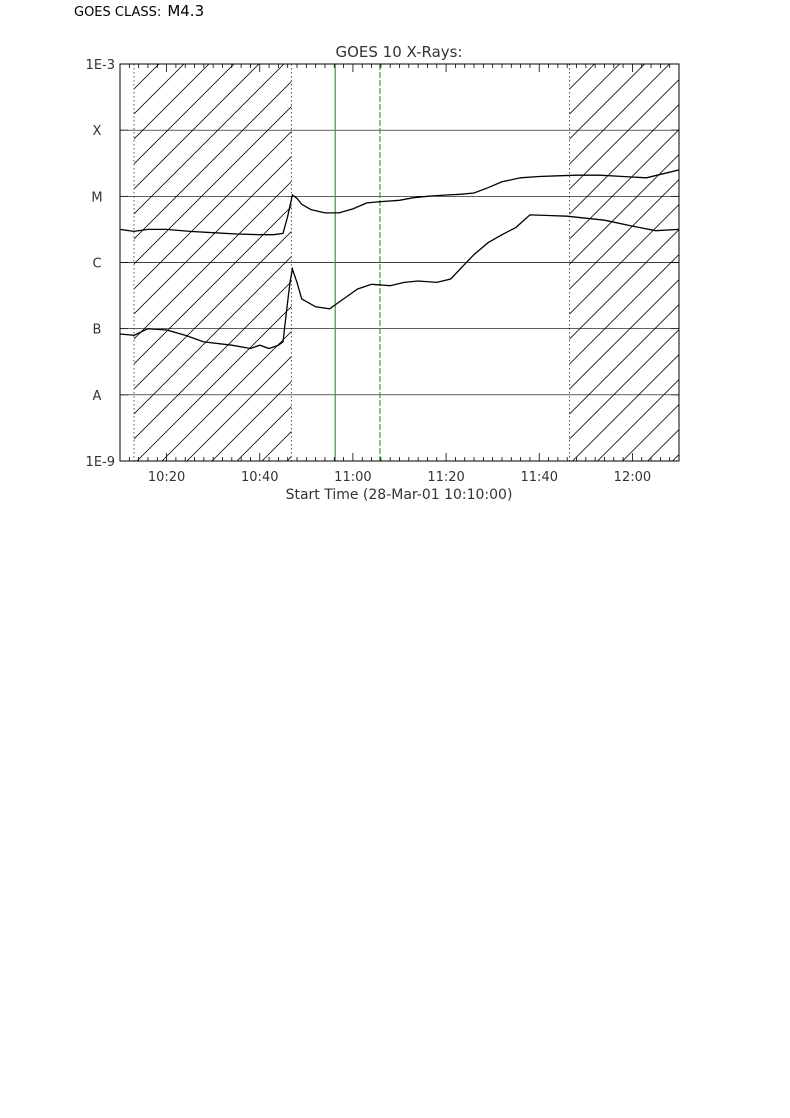 The width and height of the screenshot is (790, 1118). What do you see at coordinates (96, 264) in the screenshot?
I see `y-tick-label: C` at bounding box center [96, 264].